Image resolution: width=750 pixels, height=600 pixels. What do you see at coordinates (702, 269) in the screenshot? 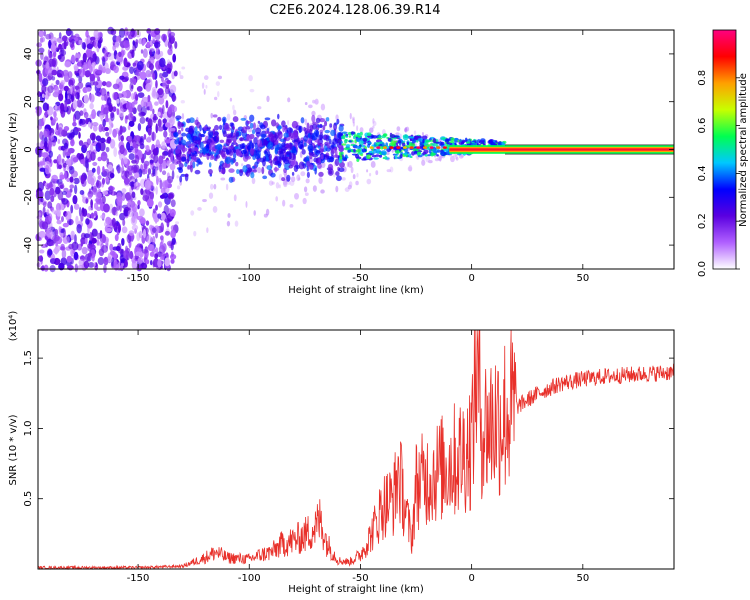
I see `colorbar-tick-label: 0.0` at bounding box center [702, 269].